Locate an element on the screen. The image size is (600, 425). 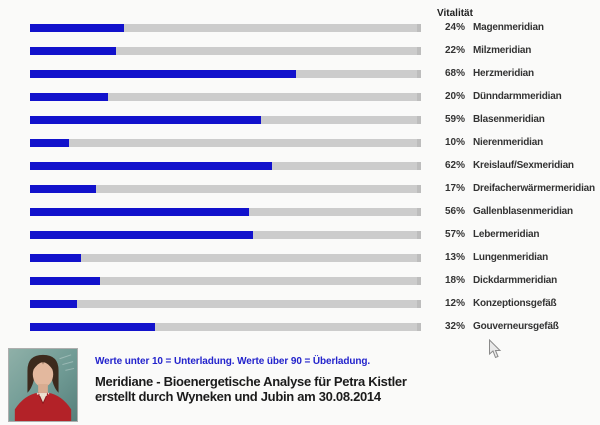
label-row: 12% Konzeptionsgefäß is located at coordinates (516, 303).